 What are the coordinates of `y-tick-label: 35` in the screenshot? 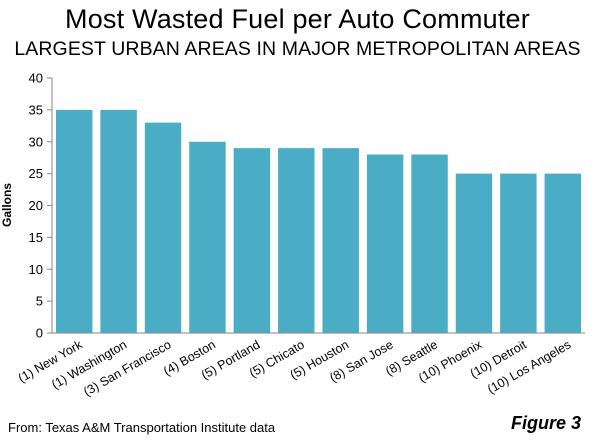 It's located at (36, 109).